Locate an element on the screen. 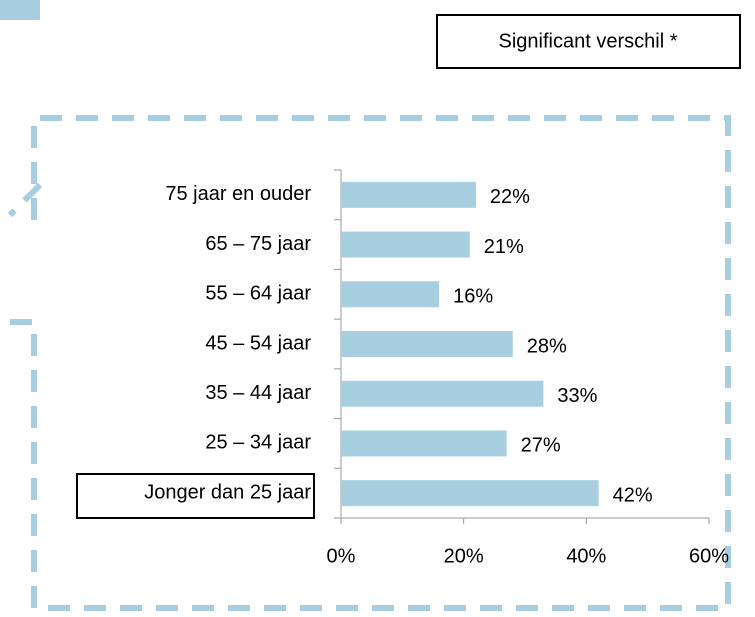 This screenshot has height=617, width=755. y-tick-label: 75 jaar en ouder is located at coordinates (238, 194).